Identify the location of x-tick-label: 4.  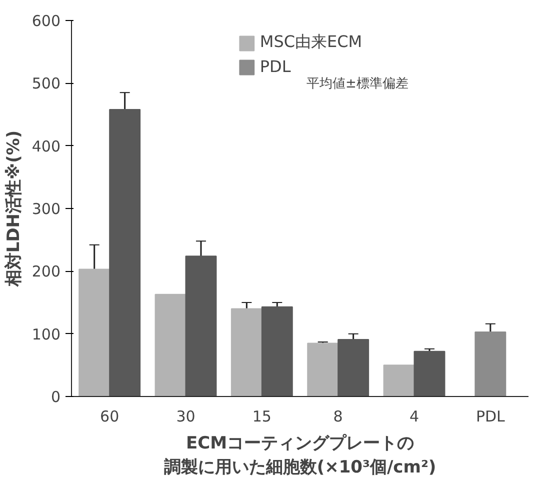
(414, 417).